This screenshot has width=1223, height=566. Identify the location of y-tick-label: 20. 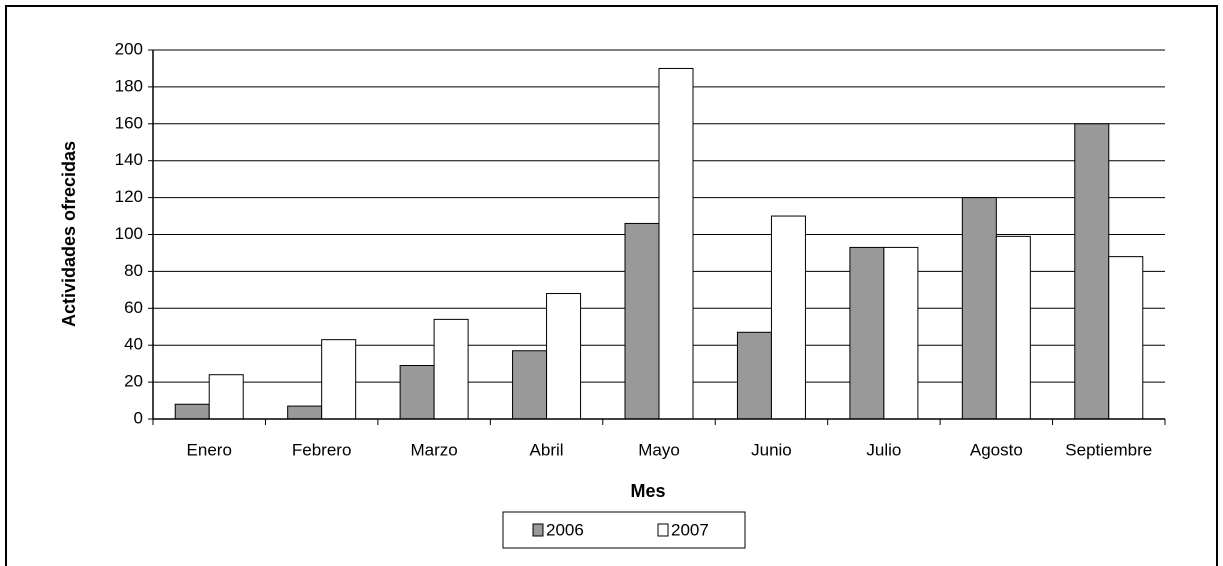
(133, 381).